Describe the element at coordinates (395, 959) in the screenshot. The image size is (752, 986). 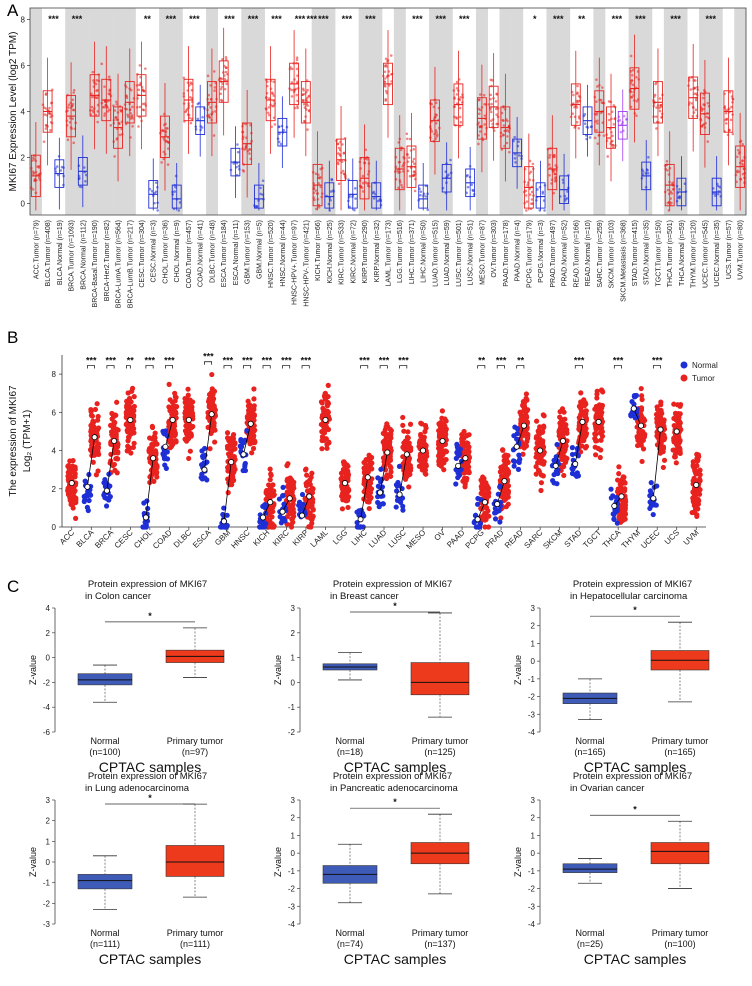
I see `x-axis-label: CPTAC samples` at that location.